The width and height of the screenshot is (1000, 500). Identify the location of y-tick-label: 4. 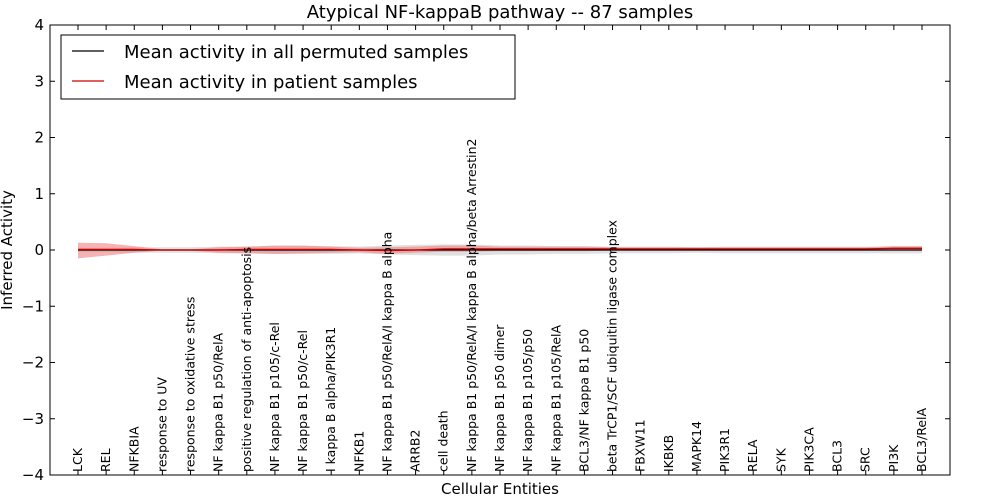
(39, 25).